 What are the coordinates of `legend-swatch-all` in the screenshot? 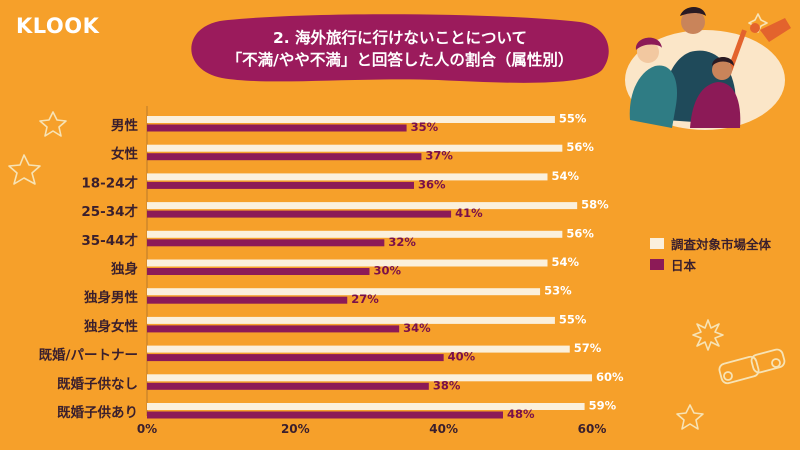 It's located at (657, 243).